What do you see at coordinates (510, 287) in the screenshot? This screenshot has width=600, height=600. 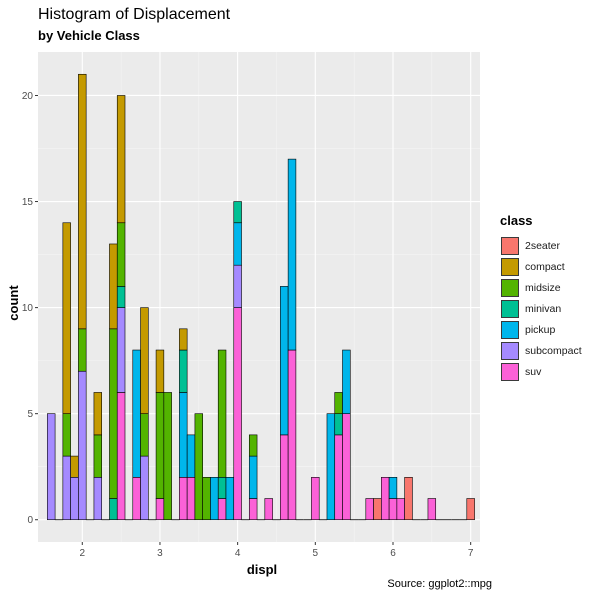 I see `legend-key-midsize` at bounding box center [510, 287].